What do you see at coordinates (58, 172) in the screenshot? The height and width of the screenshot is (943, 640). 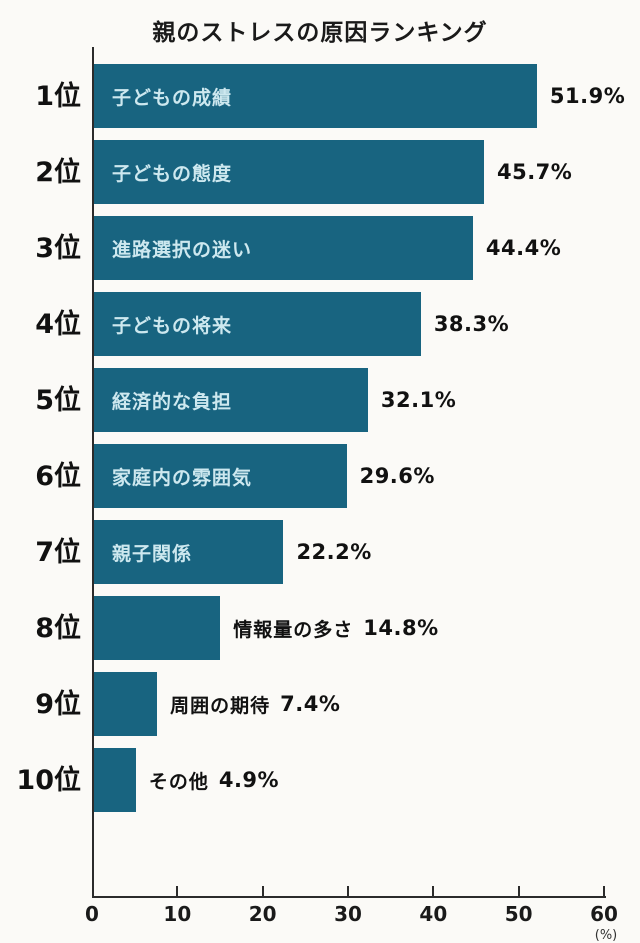 I see `rank-label: 2位` at bounding box center [58, 172].